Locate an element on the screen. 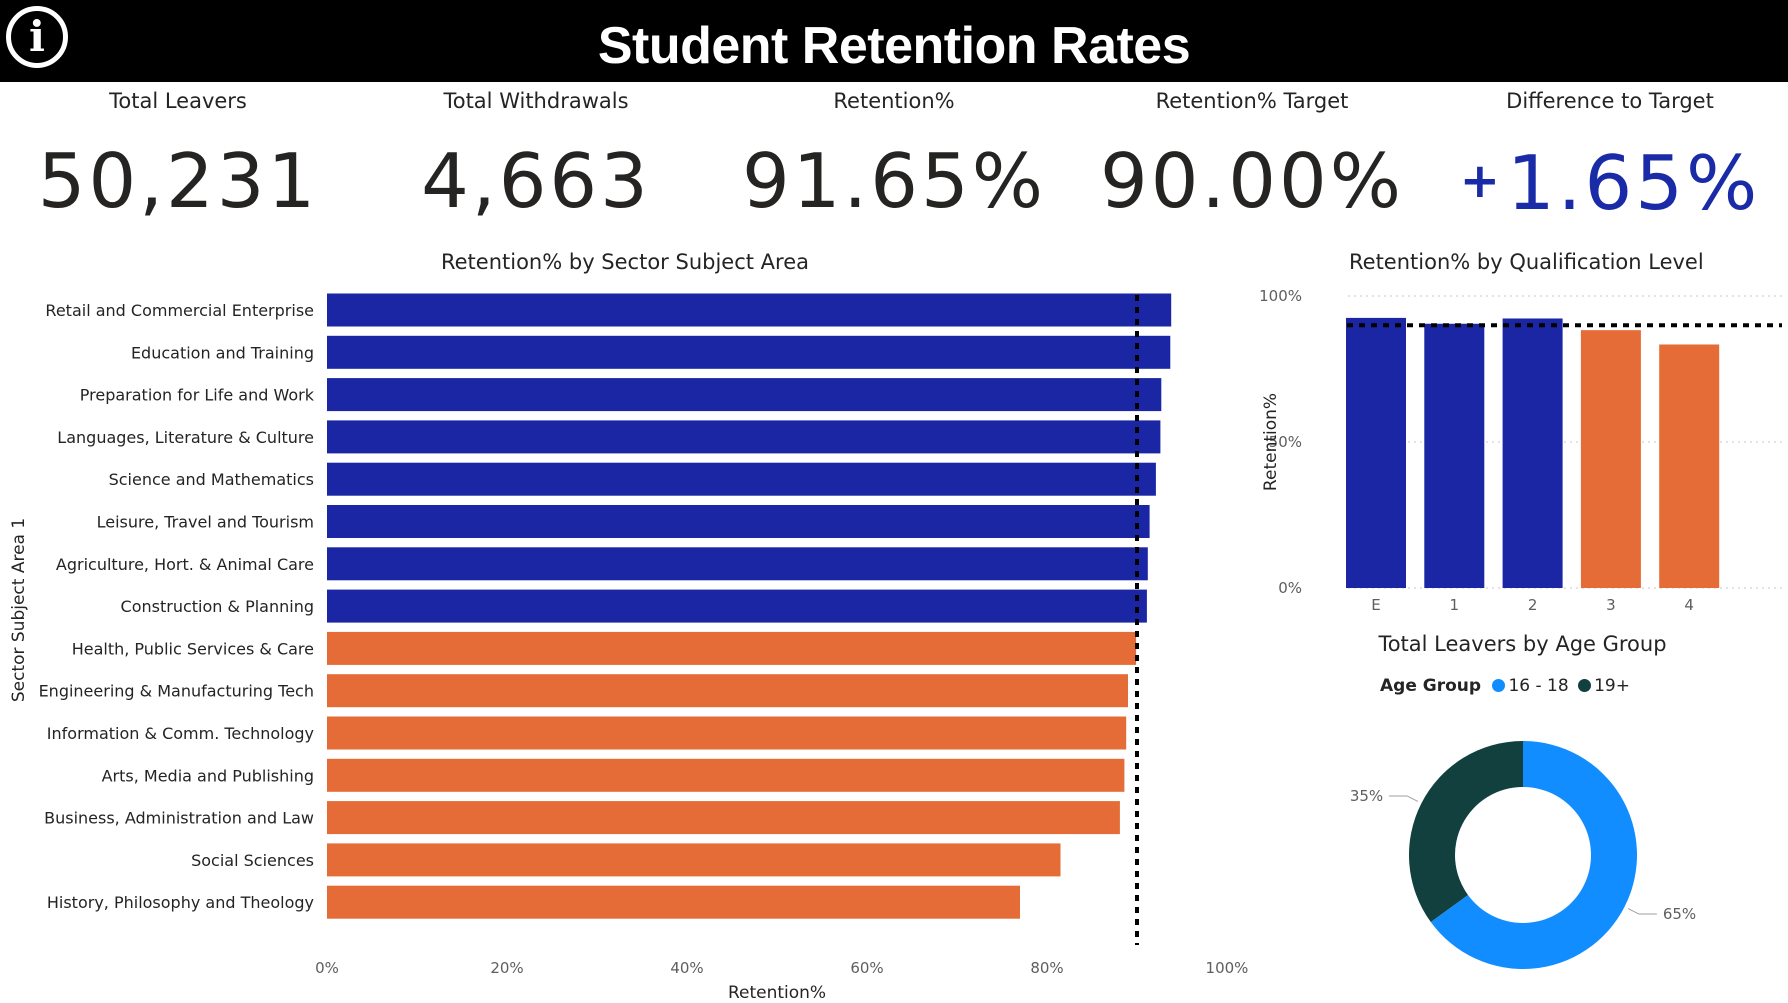 Image resolution: width=1788 pixels, height=1003 pixels. x-tick-label: 1 is located at coordinates (1455, 605).